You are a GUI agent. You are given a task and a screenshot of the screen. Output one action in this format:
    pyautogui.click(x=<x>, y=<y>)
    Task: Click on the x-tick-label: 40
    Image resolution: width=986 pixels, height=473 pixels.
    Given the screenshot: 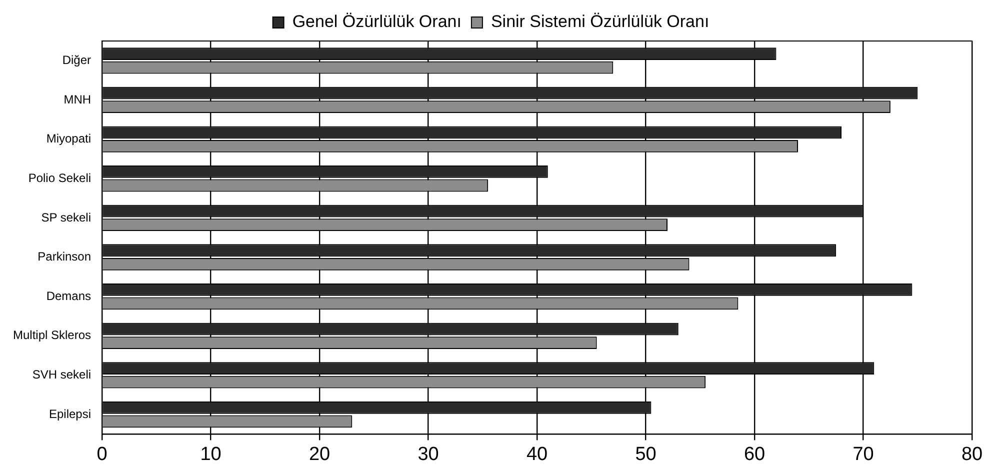 What is the action you would take?
    pyautogui.click(x=537, y=454)
    